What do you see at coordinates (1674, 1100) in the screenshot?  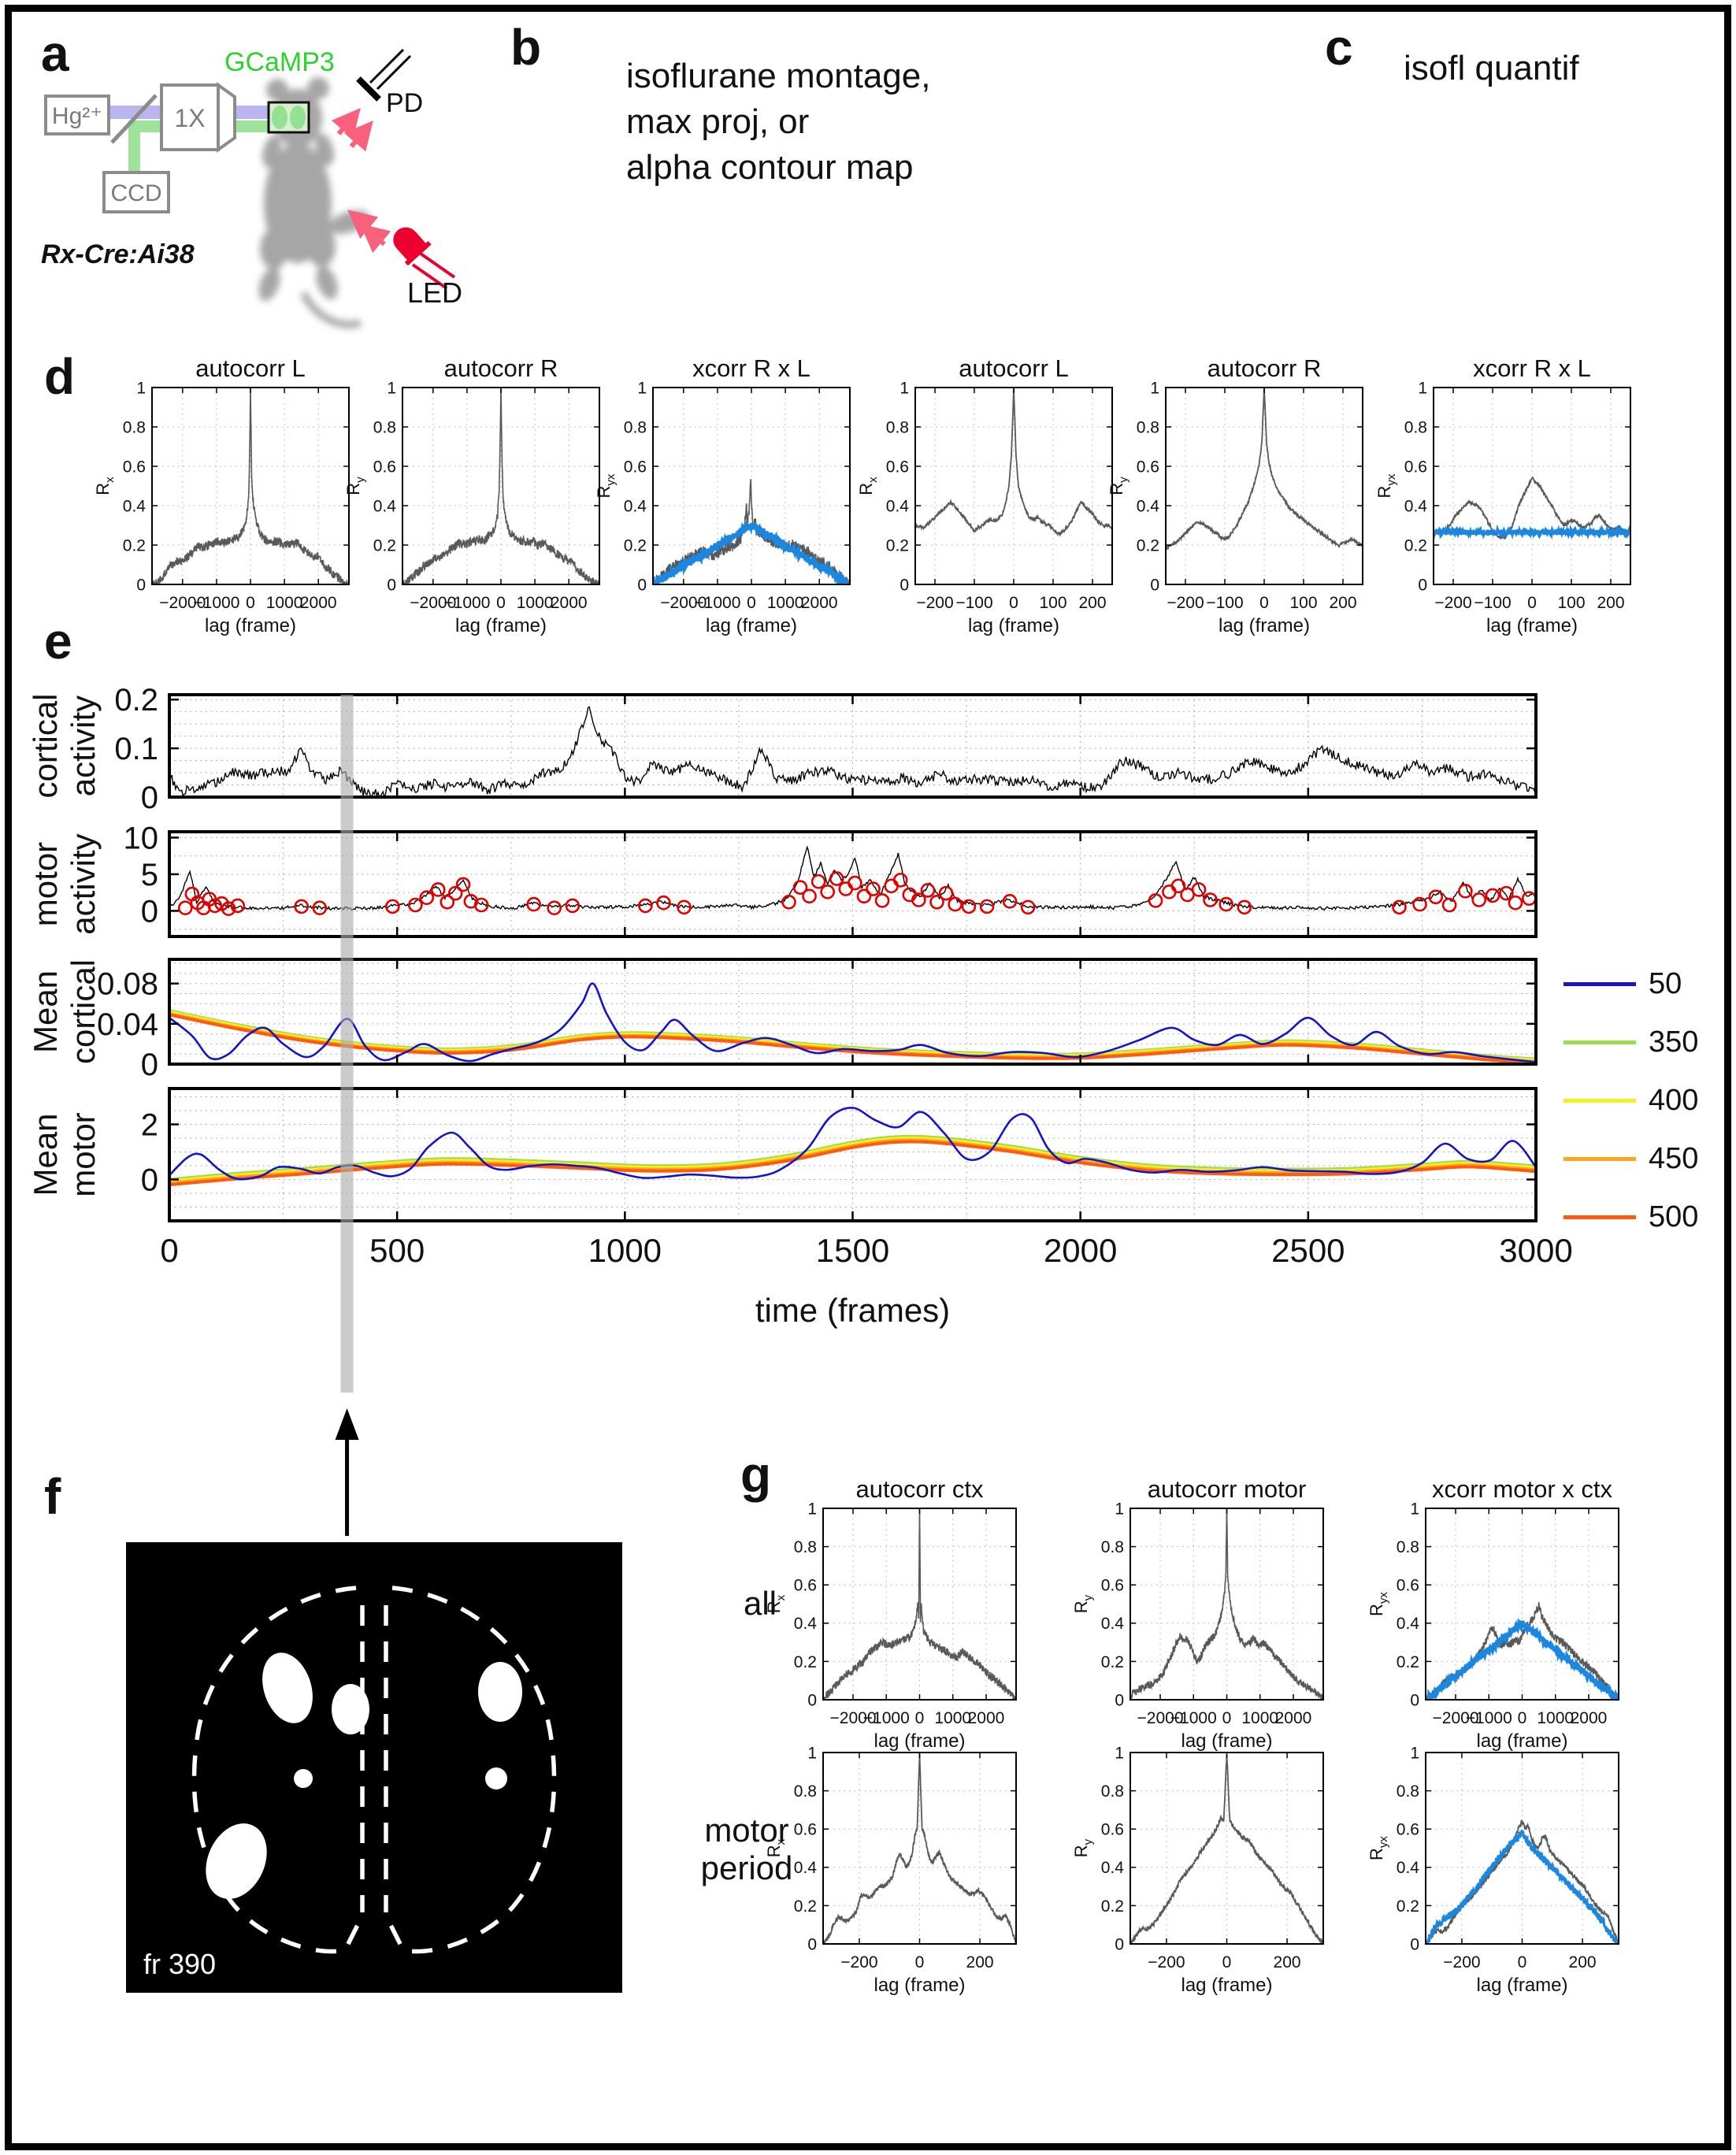 I see `legend-label: 400` at bounding box center [1674, 1100].